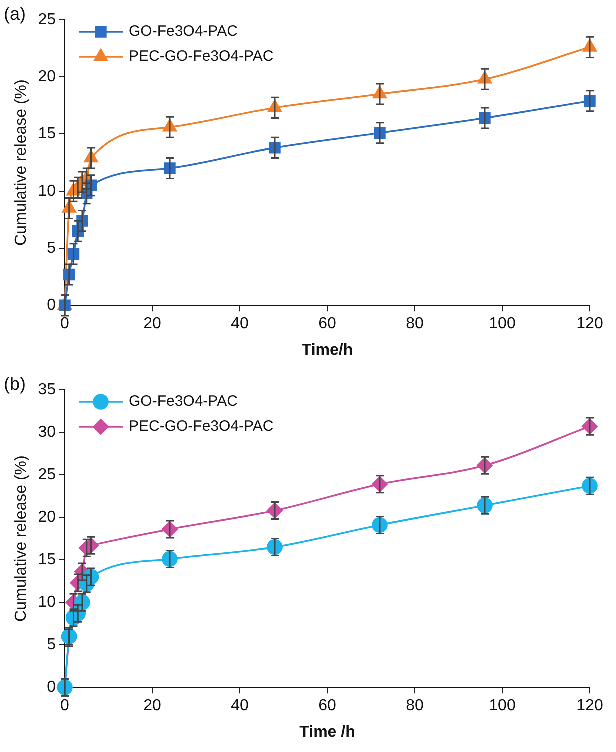 The width and height of the screenshot is (616, 752). I want to click on text: (b), so click(15, 384).